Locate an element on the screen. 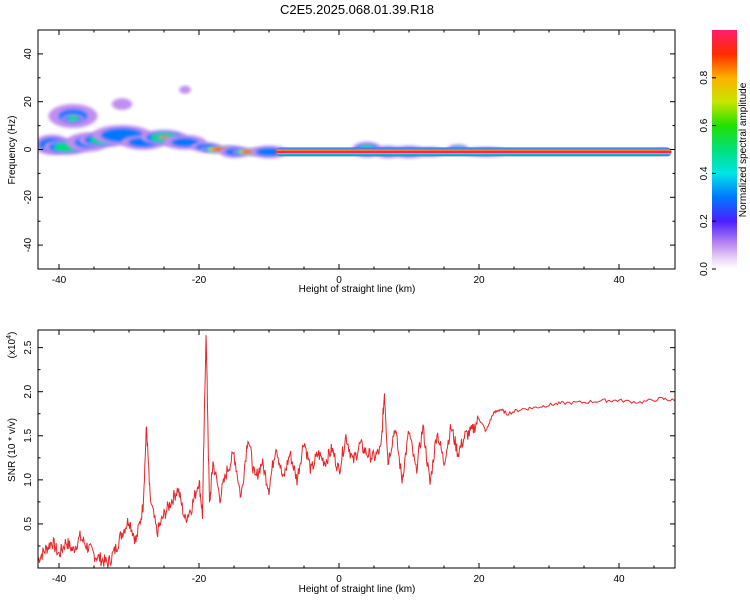 This screenshot has width=750, height=600. snr-y-tick-label: 1.0 is located at coordinates (28, 479).